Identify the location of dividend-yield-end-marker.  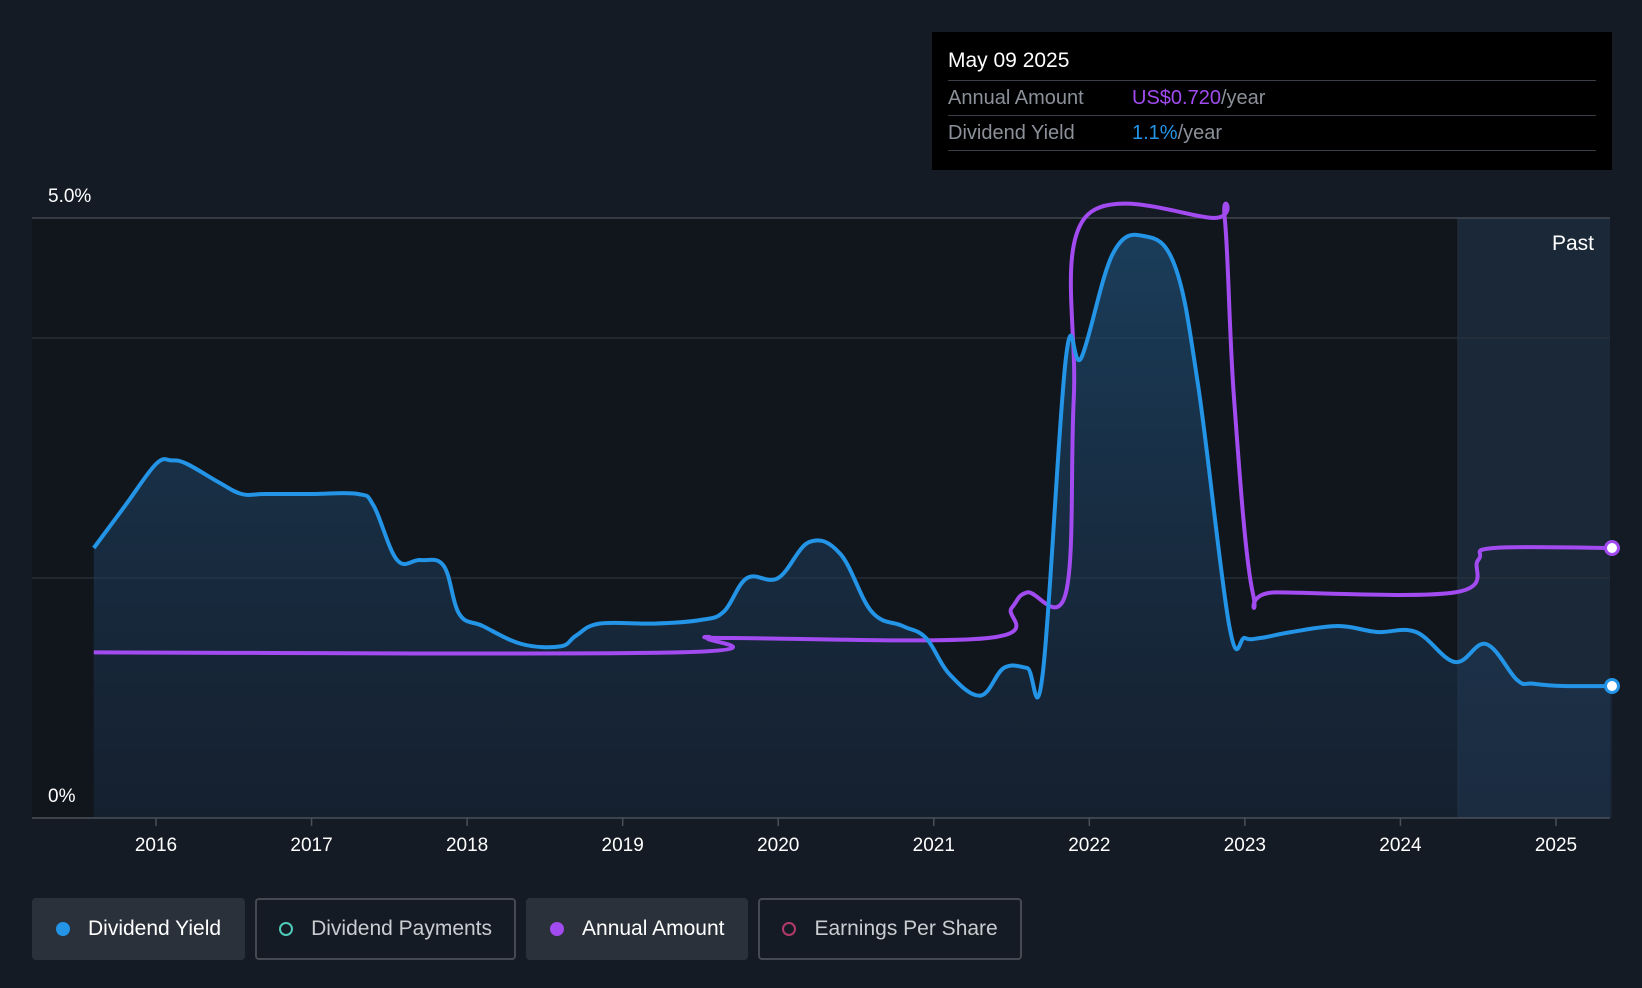
(1612, 686).